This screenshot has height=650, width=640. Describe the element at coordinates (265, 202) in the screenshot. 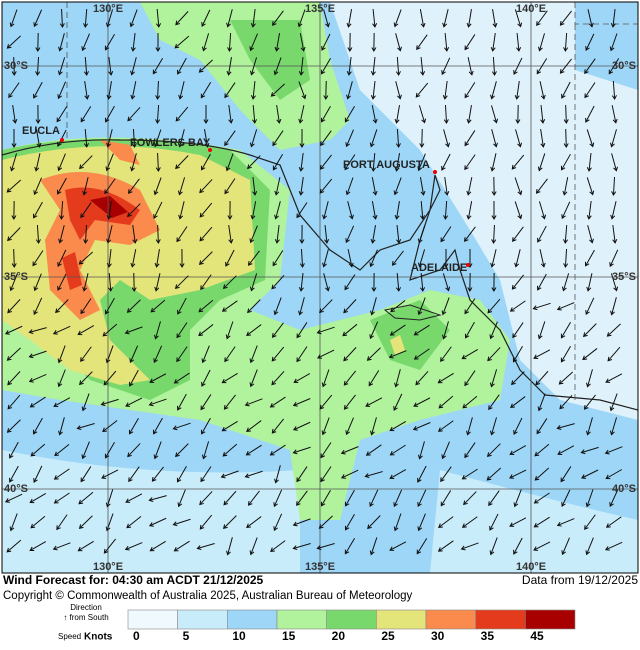

I see `place-markers` at that location.